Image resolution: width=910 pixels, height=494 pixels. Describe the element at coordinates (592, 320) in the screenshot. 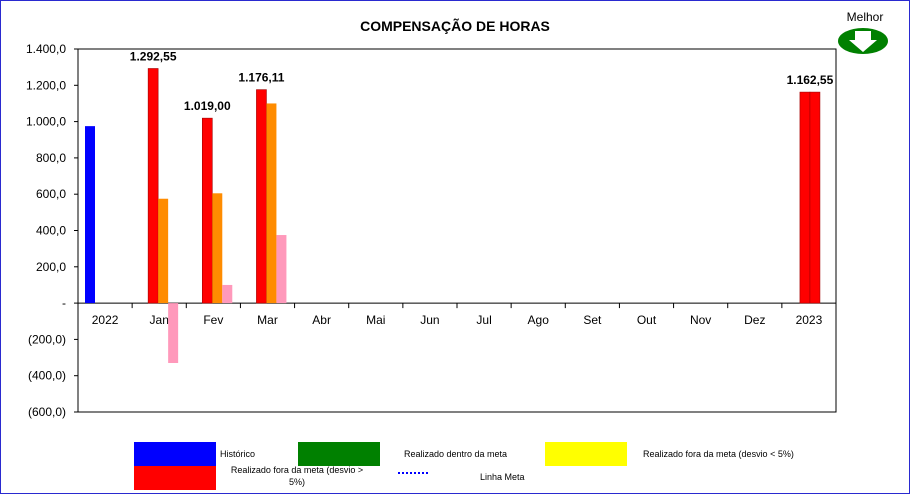

I see `x-tick-label: Set` at that location.